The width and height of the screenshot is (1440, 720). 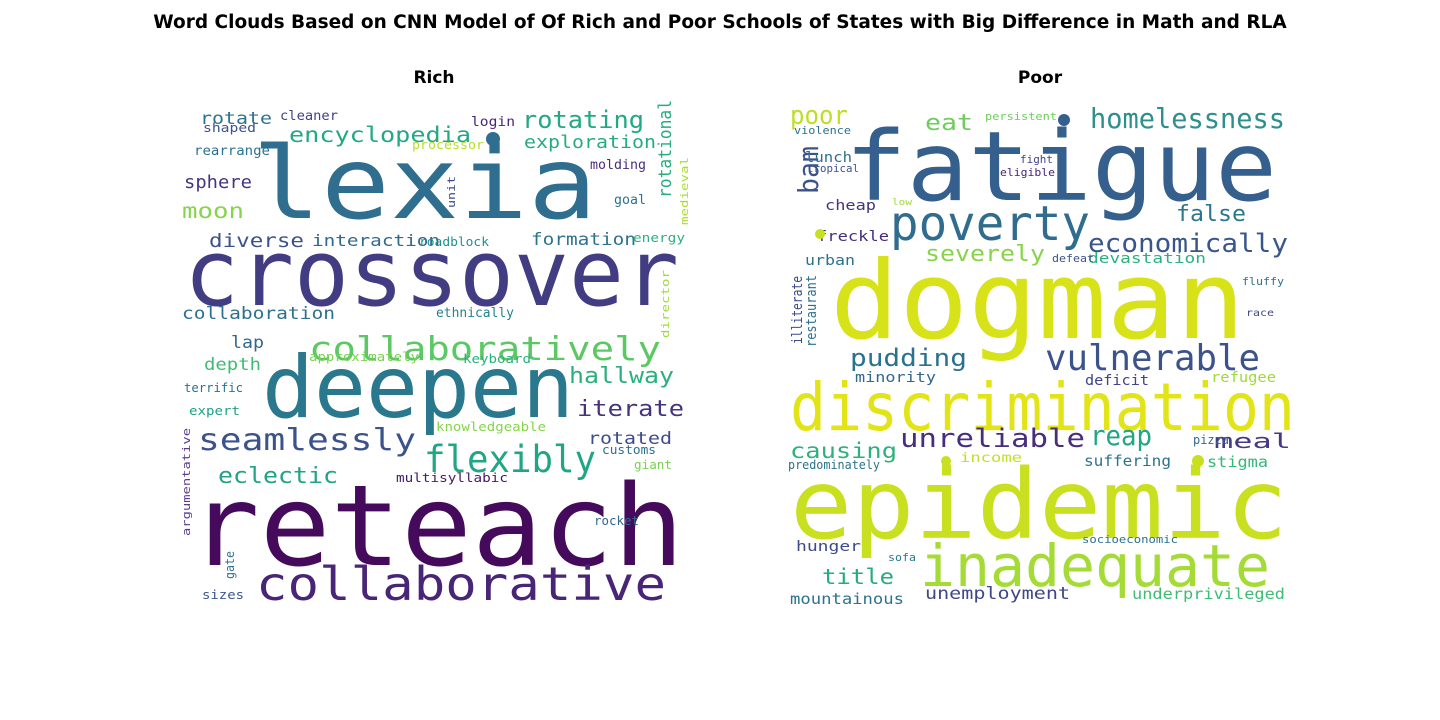 I want to click on rich-word-knowledgeable: knowledgeable, so click(x=491, y=427).